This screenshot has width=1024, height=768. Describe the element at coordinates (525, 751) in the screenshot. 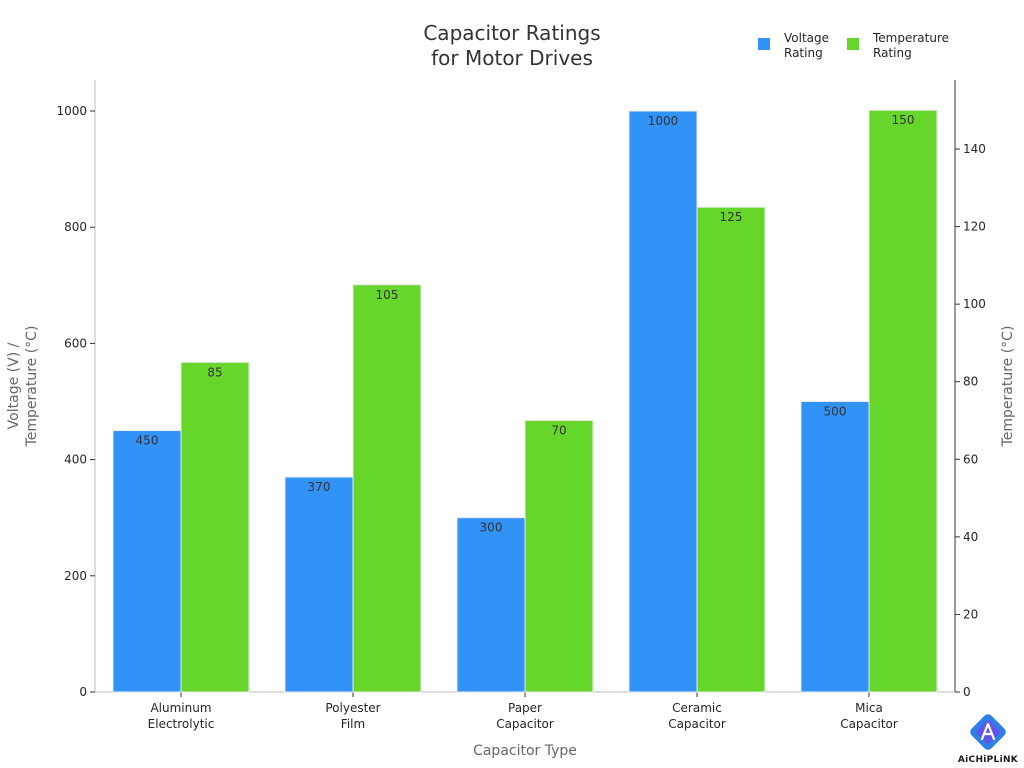

I see `x-axis-title: Capacitor Type` at that location.